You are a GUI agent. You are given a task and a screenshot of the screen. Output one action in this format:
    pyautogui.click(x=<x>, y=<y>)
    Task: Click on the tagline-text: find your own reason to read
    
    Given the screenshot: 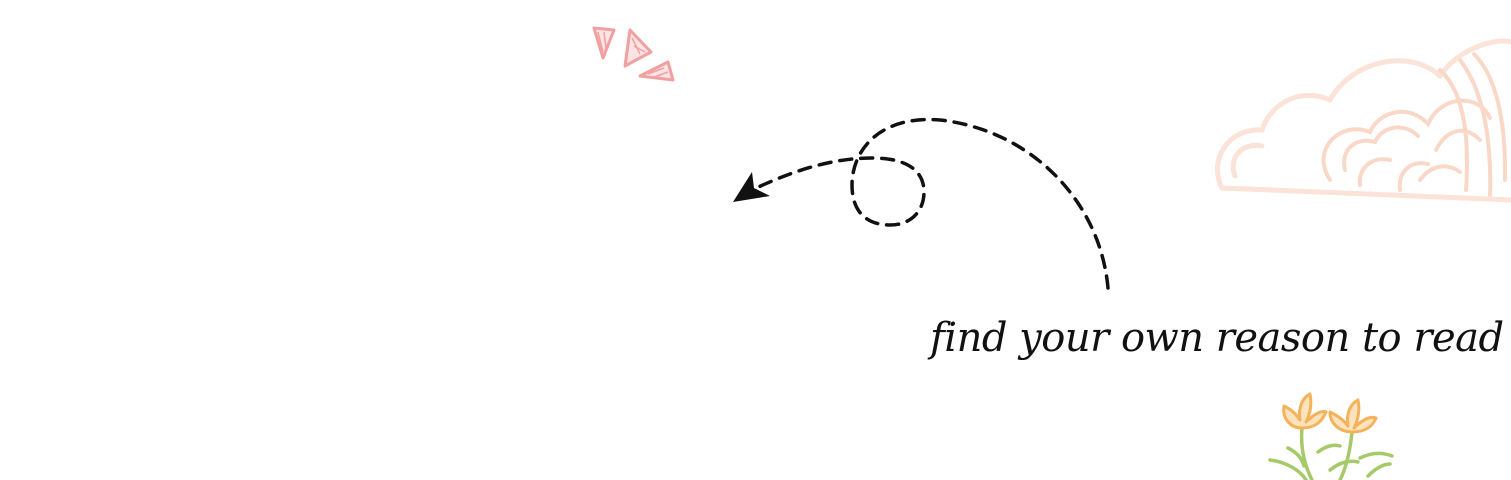 What is the action you would take?
    pyautogui.click(x=1217, y=338)
    